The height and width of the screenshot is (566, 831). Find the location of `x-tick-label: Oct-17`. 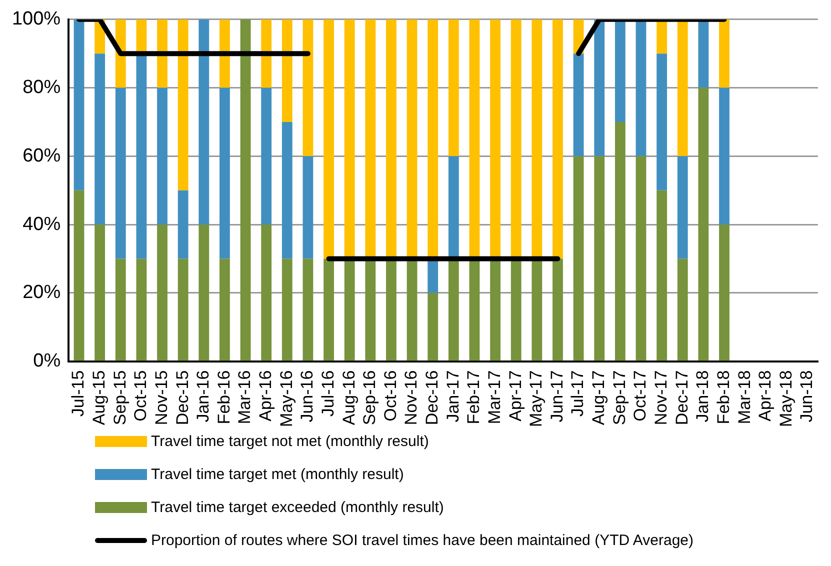

x-tick-label: Oct-17 is located at coordinates (640, 396).